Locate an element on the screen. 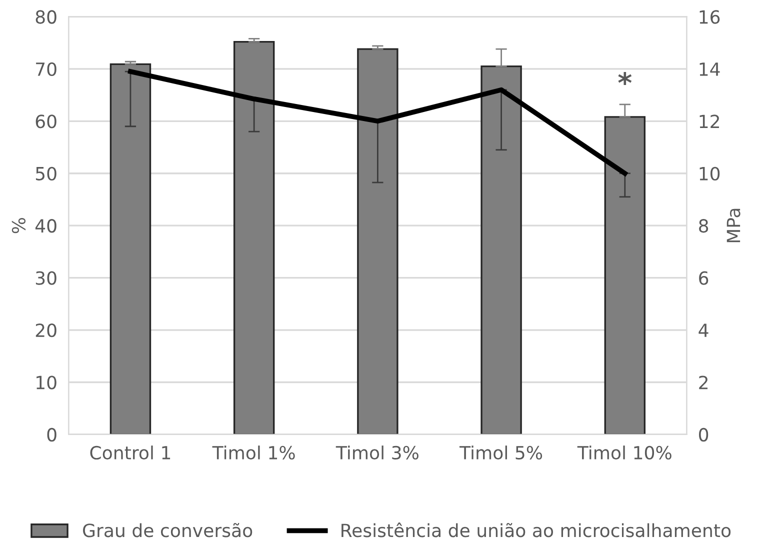  y-tick-label: 80 is located at coordinates (46, 17).